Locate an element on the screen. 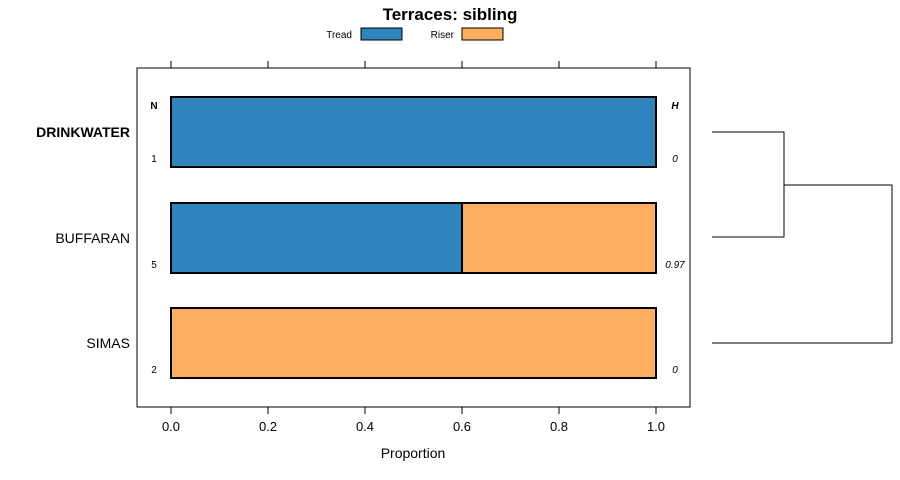  bottom-axis: 0.0 0.2 0.4 0.6 0.8 1.0 is located at coordinates (413, 420).